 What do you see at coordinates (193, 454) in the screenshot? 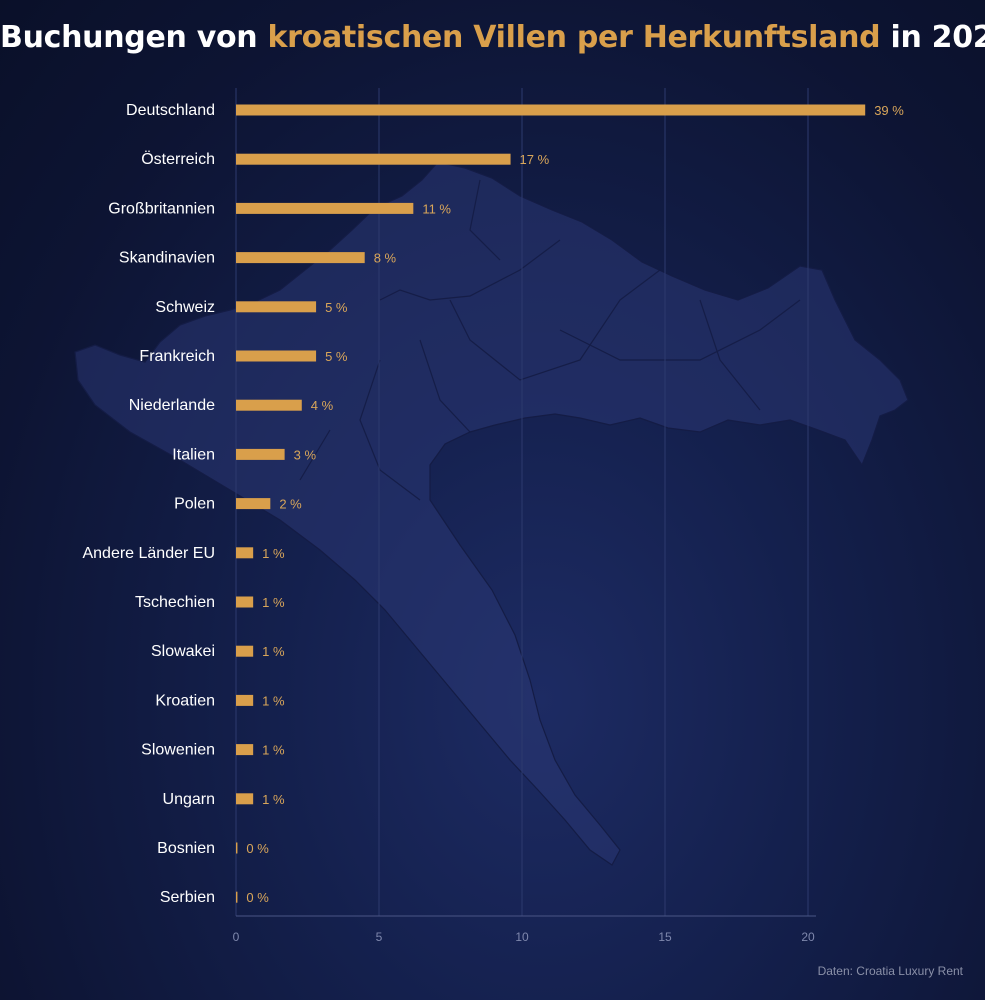
I see `category-label: Italien` at bounding box center [193, 454].